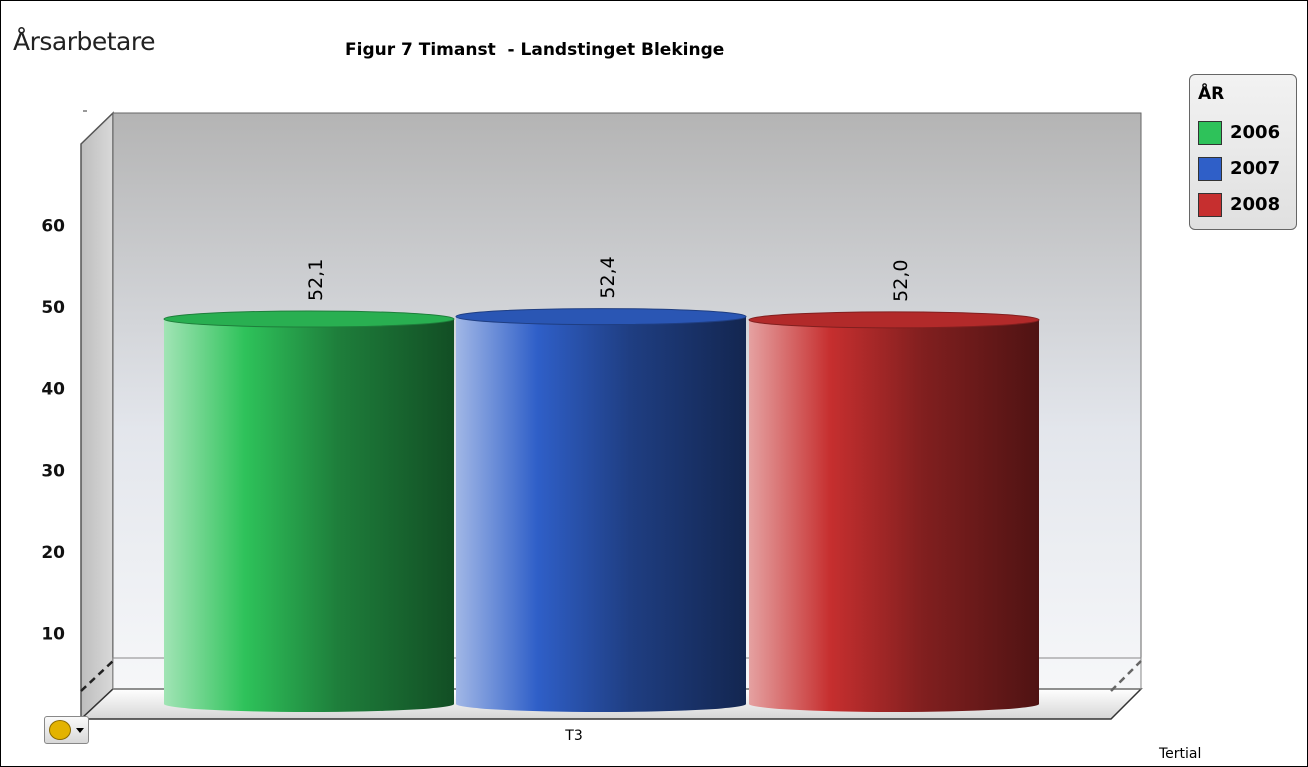  What do you see at coordinates (316, 280) in the screenshot?
I see `data-label: 52,1` at bounding box center [316, 280].